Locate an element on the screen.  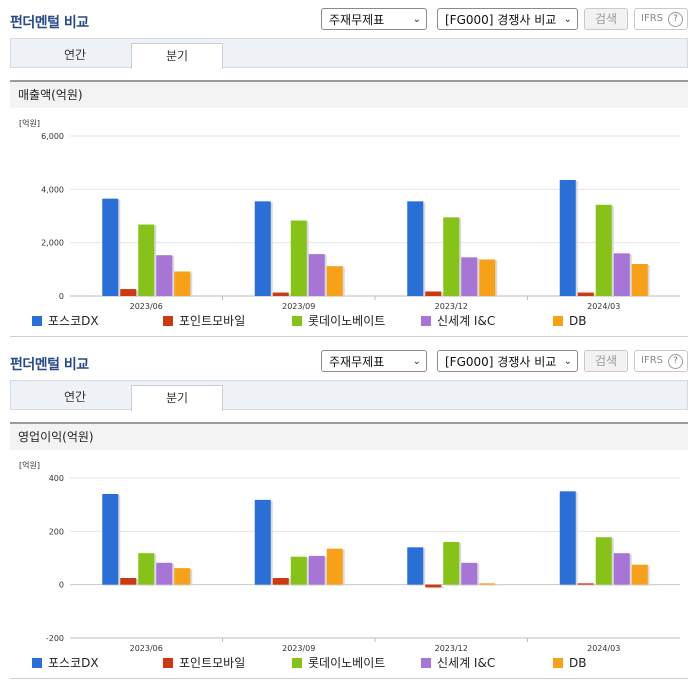
x-tick-label: 2023/06 is located at coordinates (146, 648).